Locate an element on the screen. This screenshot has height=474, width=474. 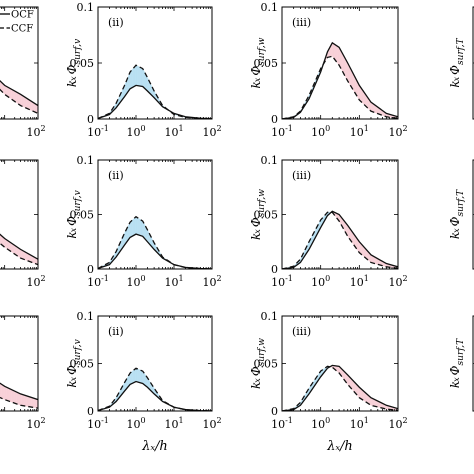
legend-label-ocf: OCF is located at coordinates (22, 15).